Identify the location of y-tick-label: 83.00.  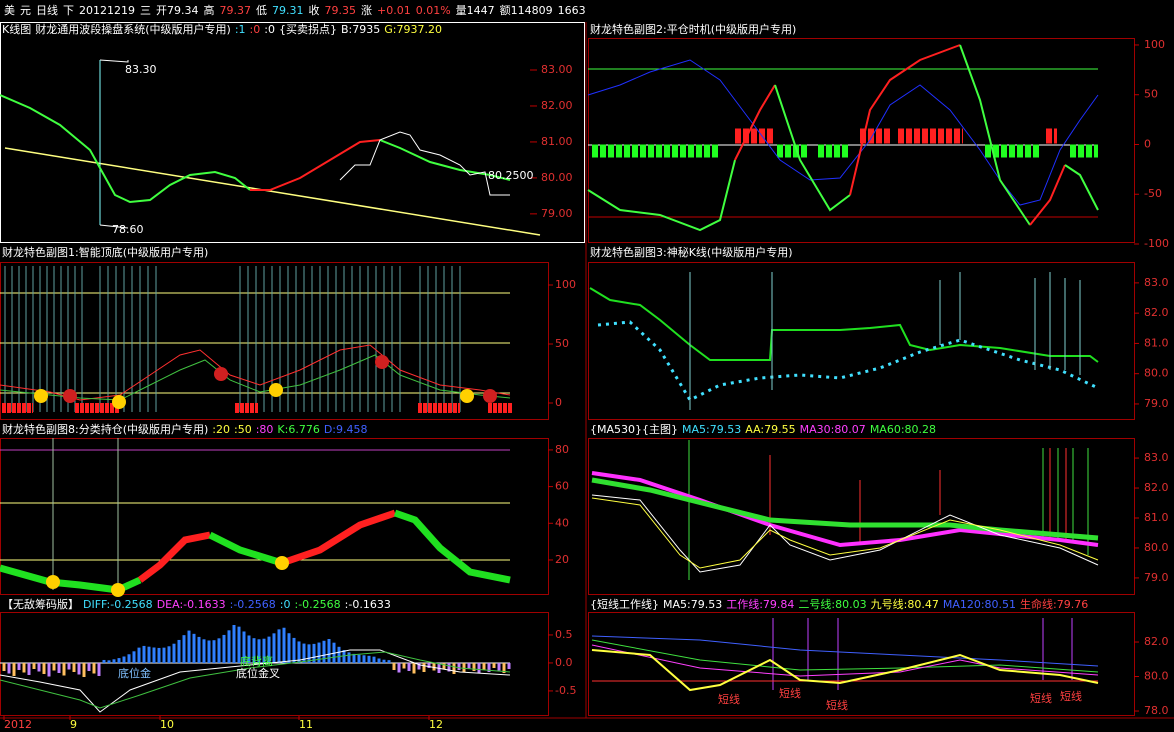
(557, 69).